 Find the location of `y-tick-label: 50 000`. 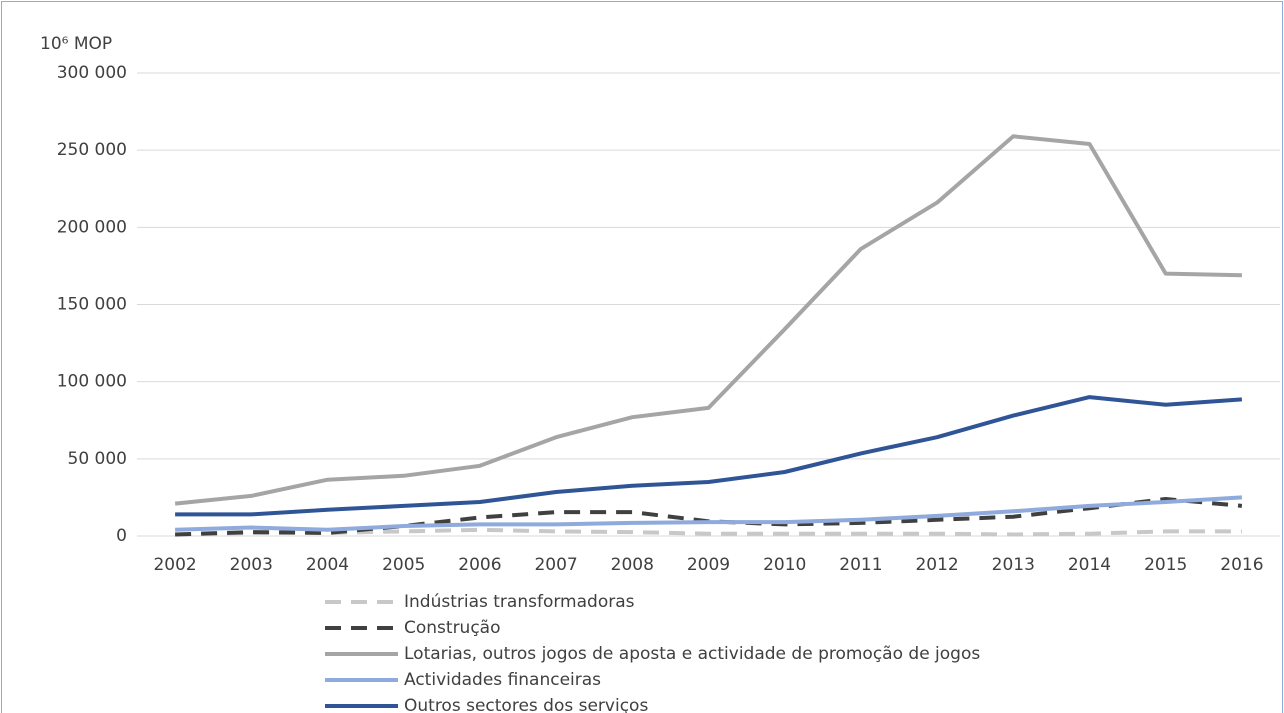

y-tick-label: 50 000 is located at coordinates (97, 459).